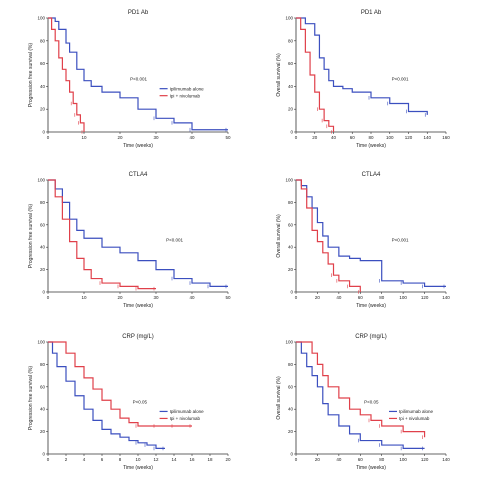 This screenshot has height=500, width=500. I want to click on x-tick-label: 12, so click(156, 459).